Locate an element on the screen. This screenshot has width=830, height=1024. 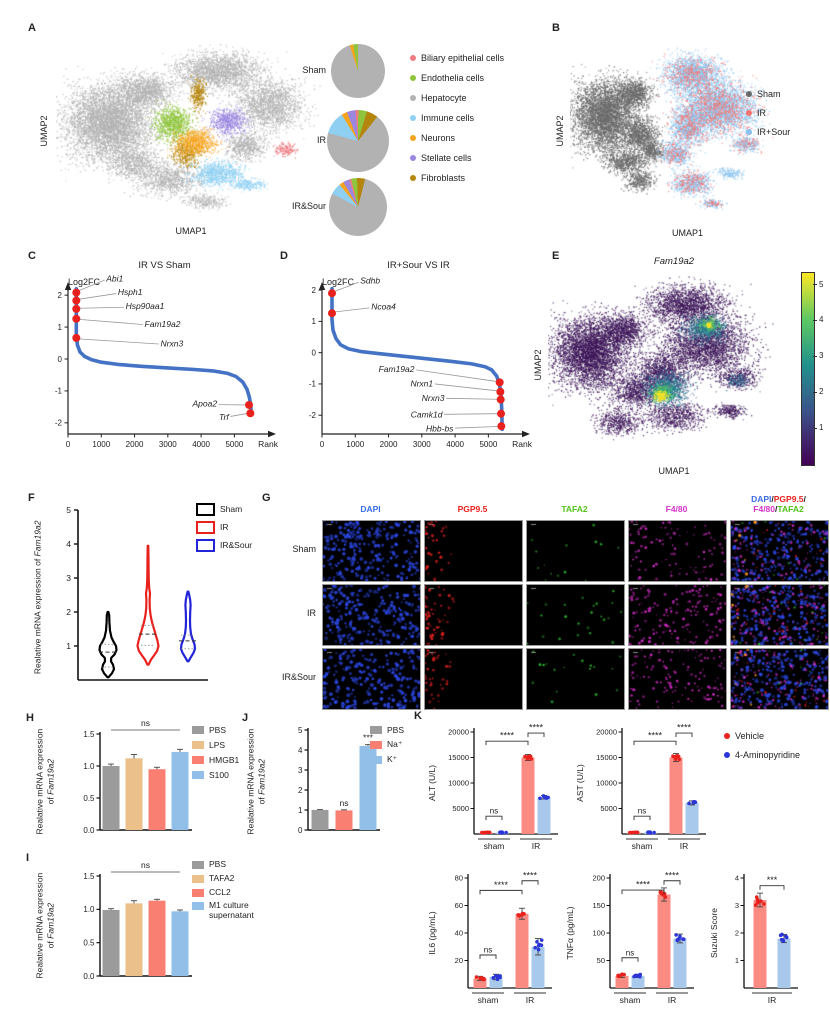
legend-item: Neurons is located at coordinates (457, 138).